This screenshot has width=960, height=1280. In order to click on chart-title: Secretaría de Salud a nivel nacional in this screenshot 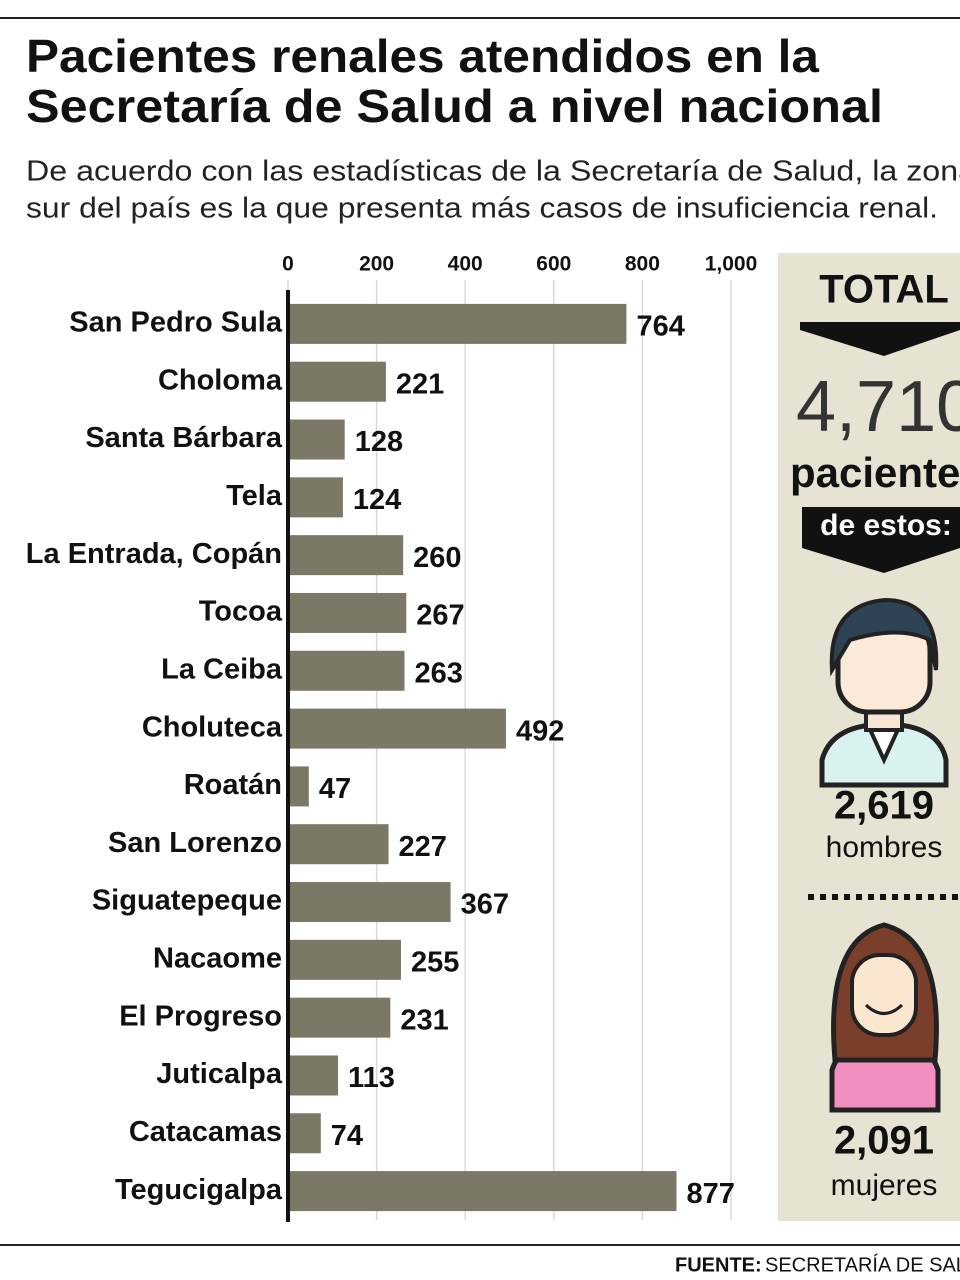, I will do `click(454, 106)`.